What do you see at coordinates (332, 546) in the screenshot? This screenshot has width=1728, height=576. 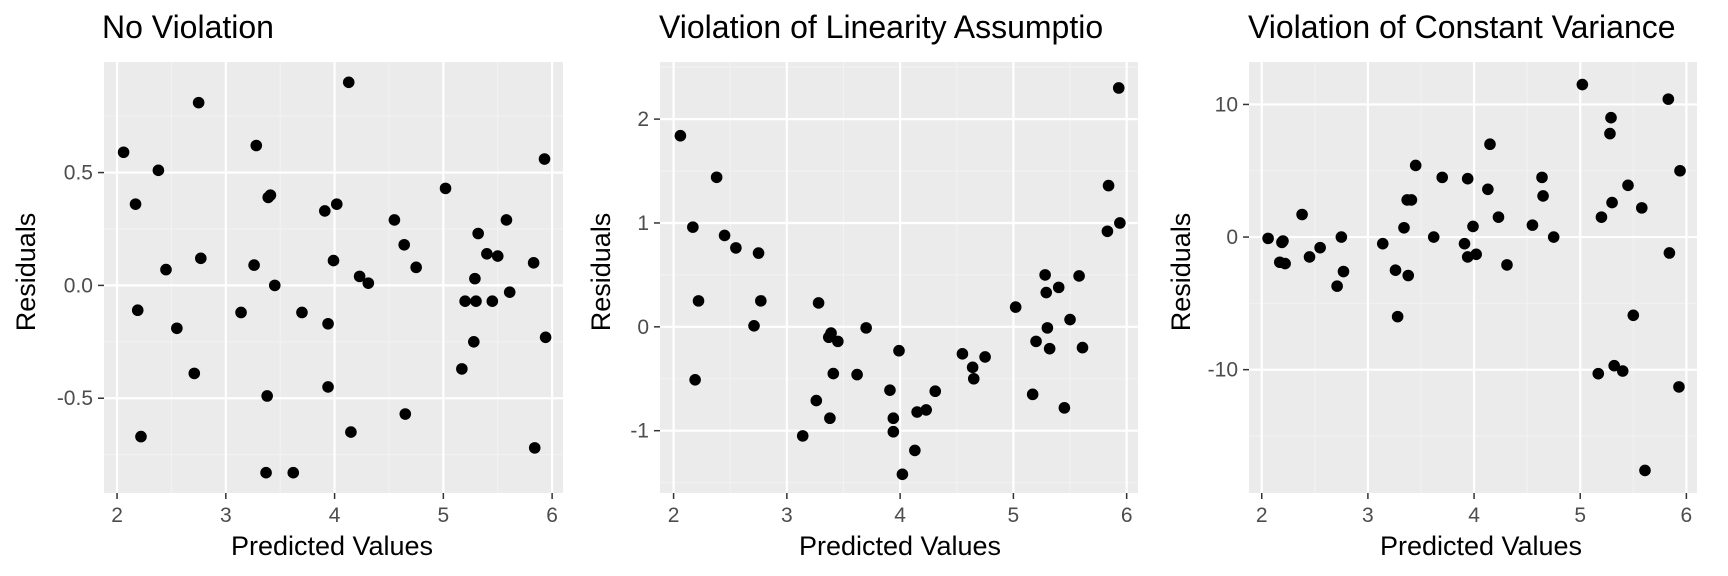 I see `x-axis-title: Predicted Values` at bounding box center [332, 546].